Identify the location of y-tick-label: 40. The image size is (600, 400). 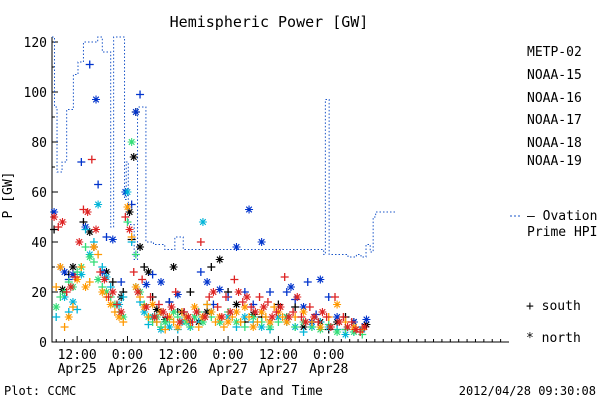
(39, 243).